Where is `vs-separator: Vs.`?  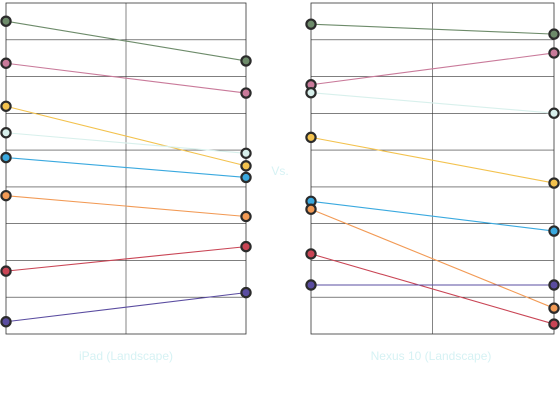
vs-separator: Vs. is located at coordinates (280, 171).